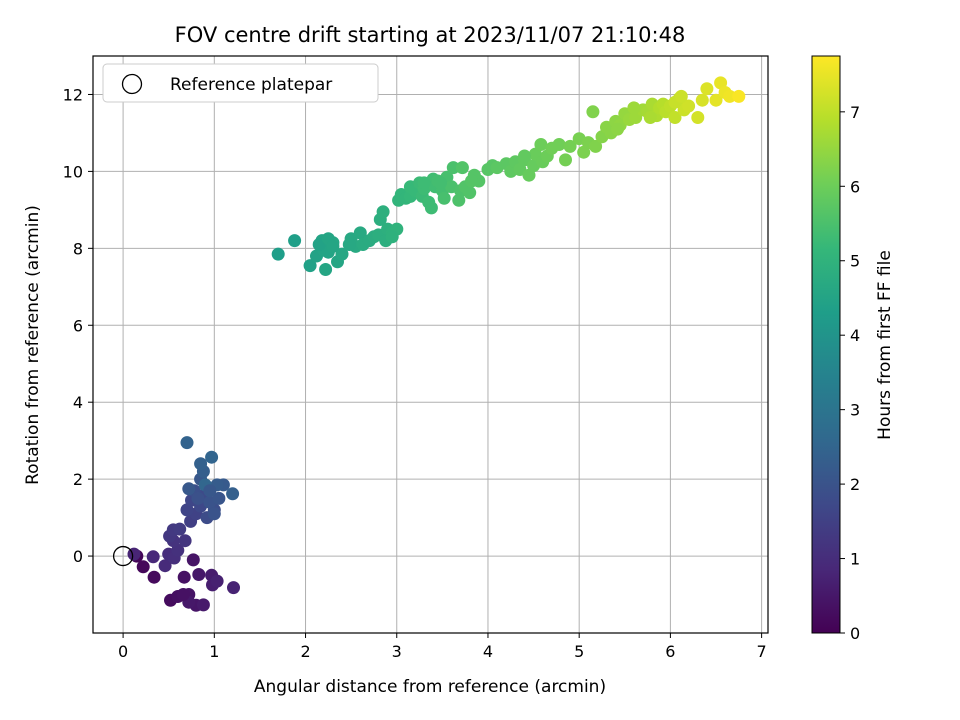 The width and height of the screenshot is (960, 720). What do you see at coordinates (855, 410) in the screenshot?
I see `colorbar-tick-label: 3` at bounding box center [855, 410].